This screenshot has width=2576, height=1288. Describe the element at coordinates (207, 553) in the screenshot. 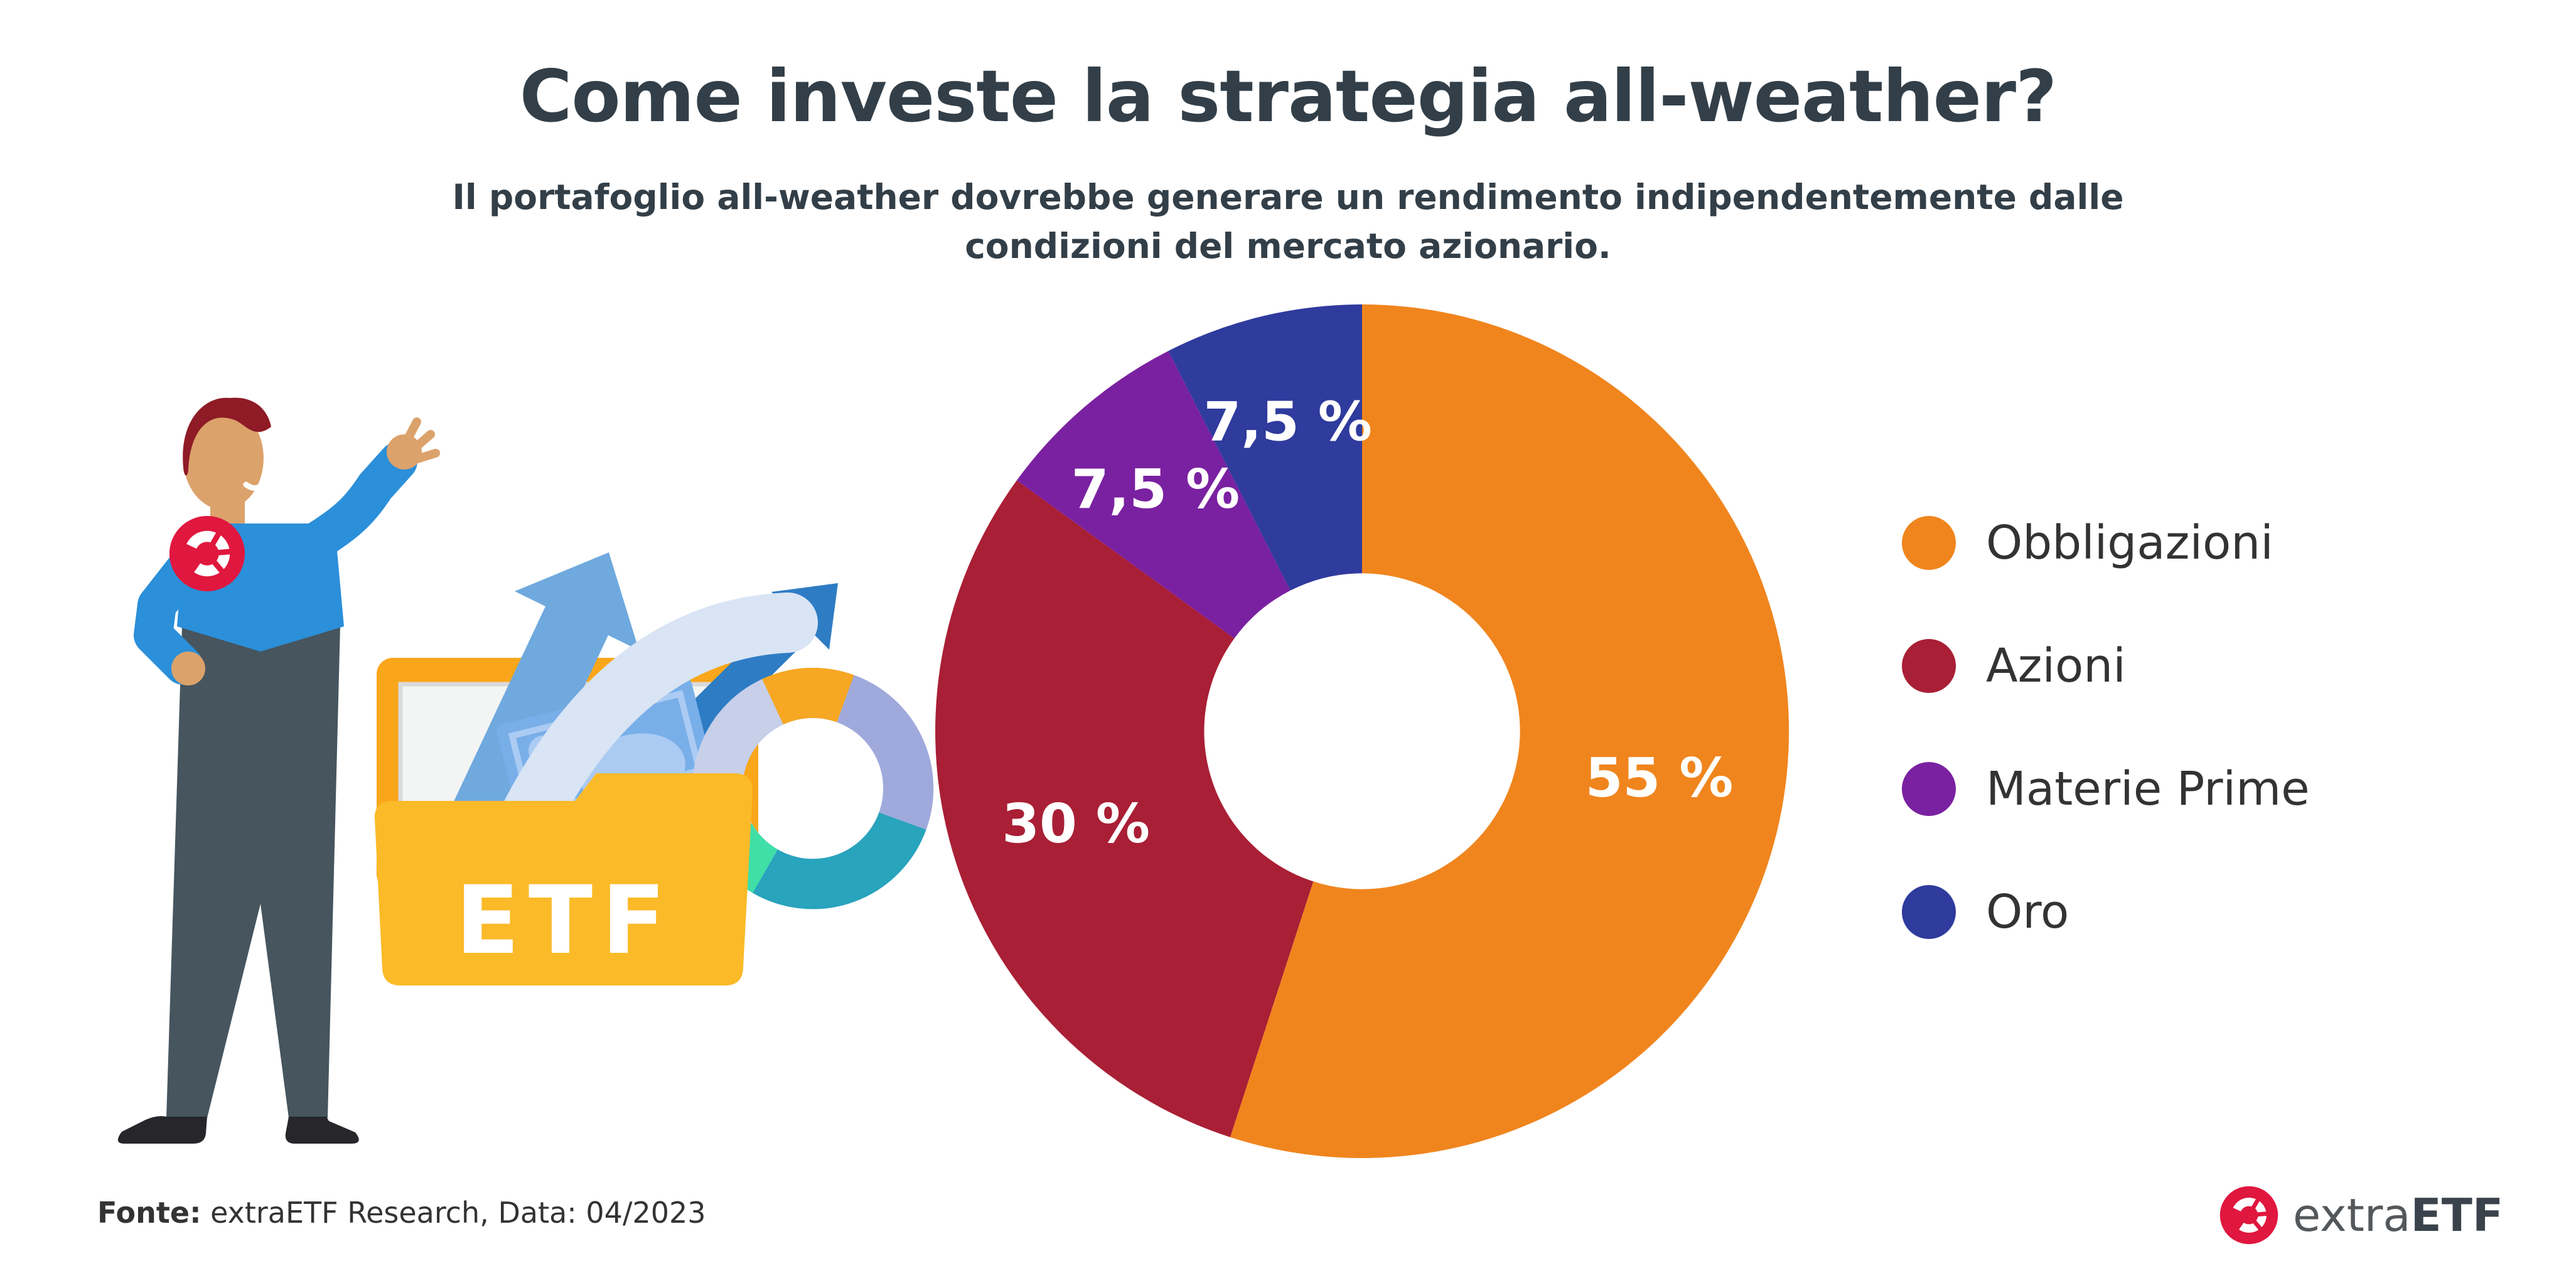

I see `extraetf-badge-icon` at that location.